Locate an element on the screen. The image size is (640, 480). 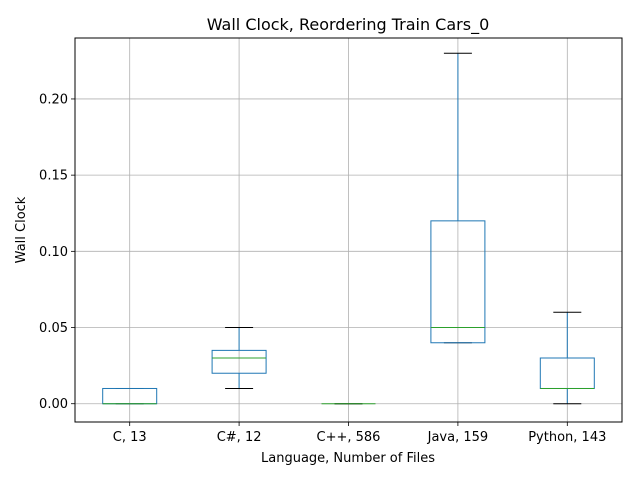
y-tick-label: 0.10 is located at coordinates (53, 252).